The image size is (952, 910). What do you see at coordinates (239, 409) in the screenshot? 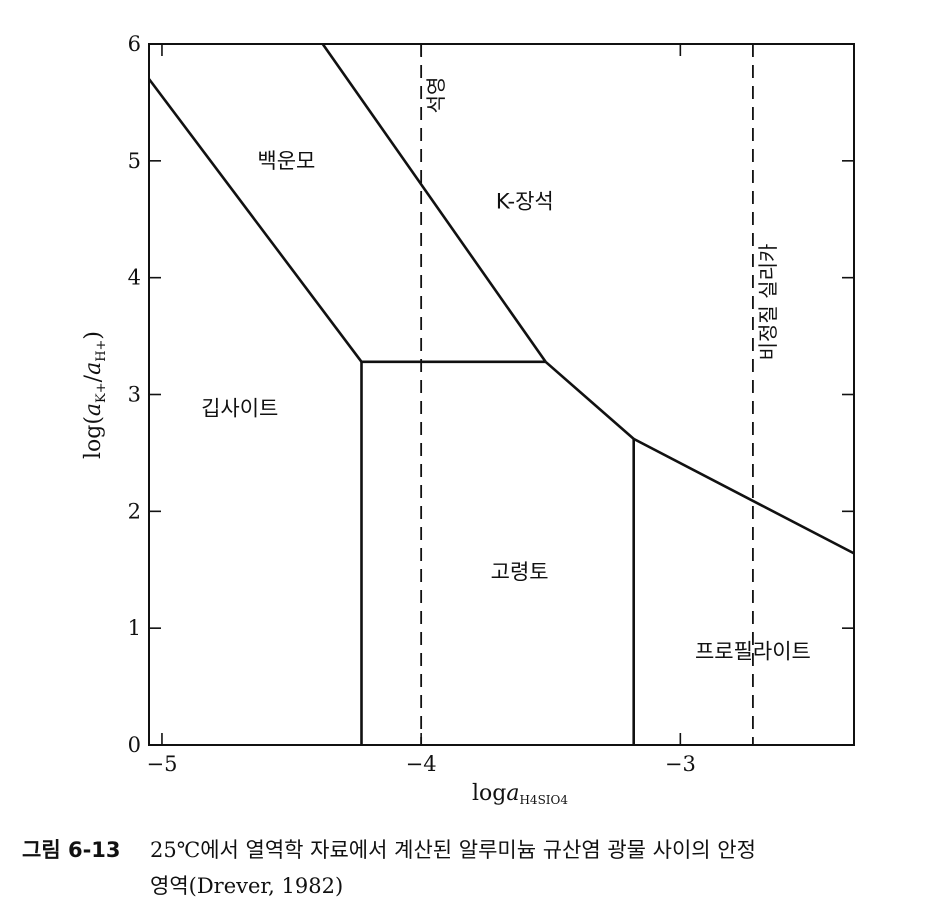
I see `region-label-gibbsite: 깁사이트` at bounding box center [239, 409].